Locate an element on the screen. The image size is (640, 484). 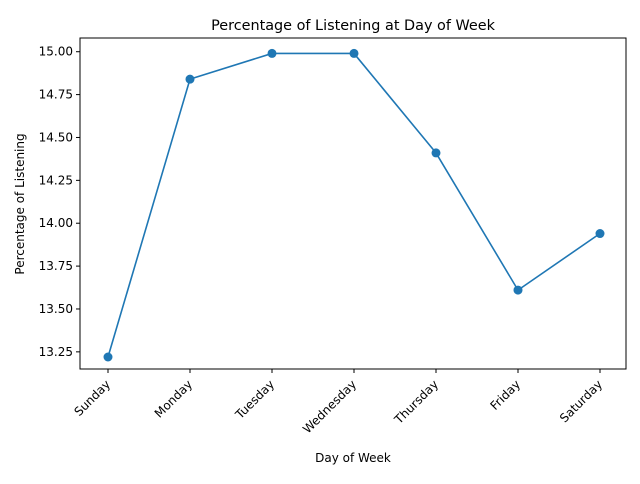
y-tick-label: 13.75 is located at coordinates (56, 266).